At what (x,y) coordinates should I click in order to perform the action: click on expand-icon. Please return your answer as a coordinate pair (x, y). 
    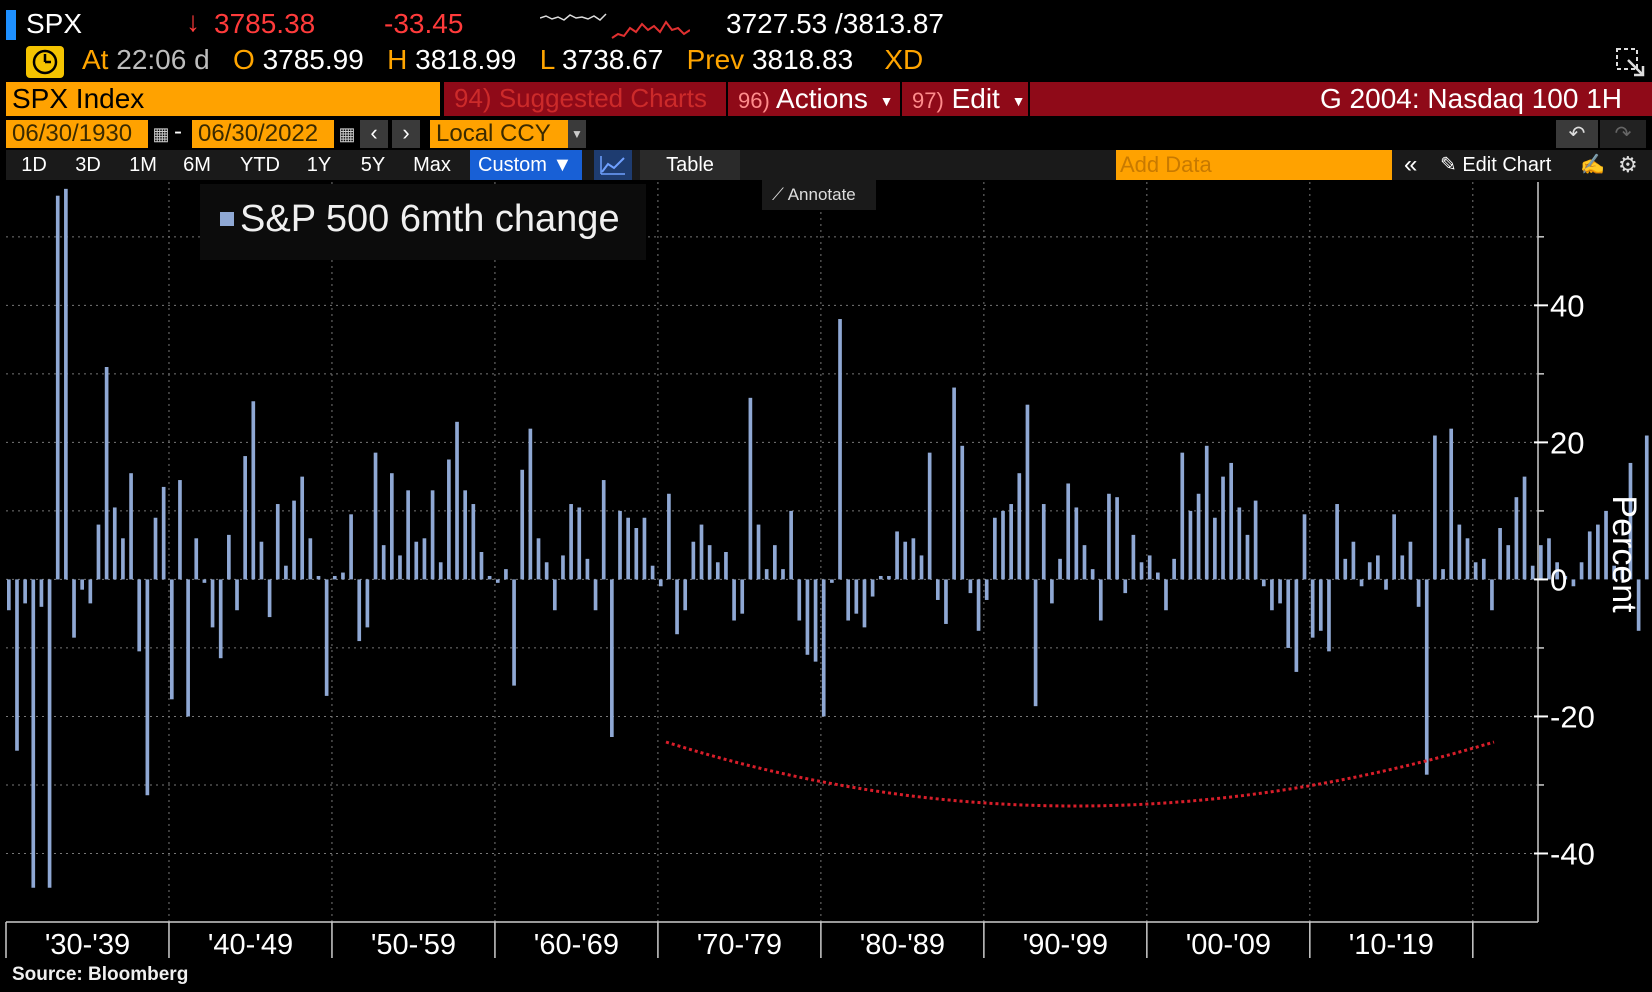
    Looking at the image, I should click on (1630, 62).